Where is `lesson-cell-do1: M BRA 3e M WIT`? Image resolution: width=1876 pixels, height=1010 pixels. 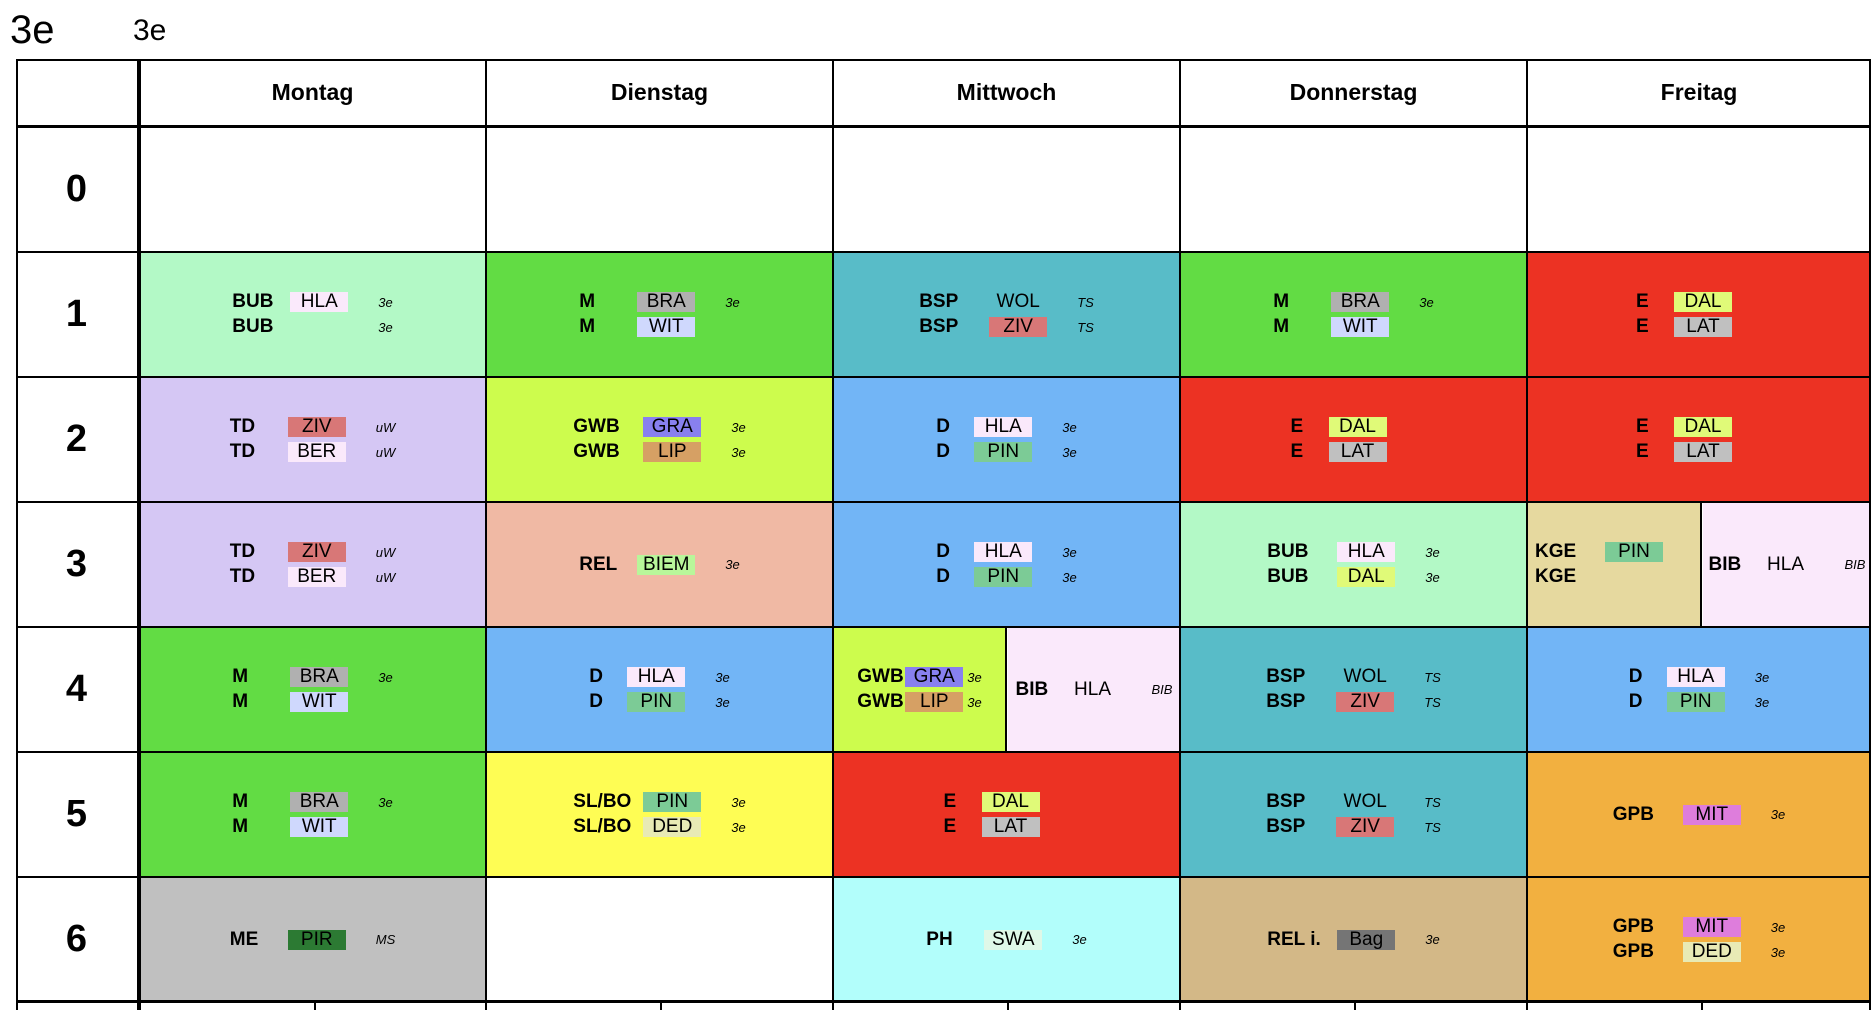 lesson-cell-do1: M BRA 3e M WIT is located at coordinates (1353, 314).